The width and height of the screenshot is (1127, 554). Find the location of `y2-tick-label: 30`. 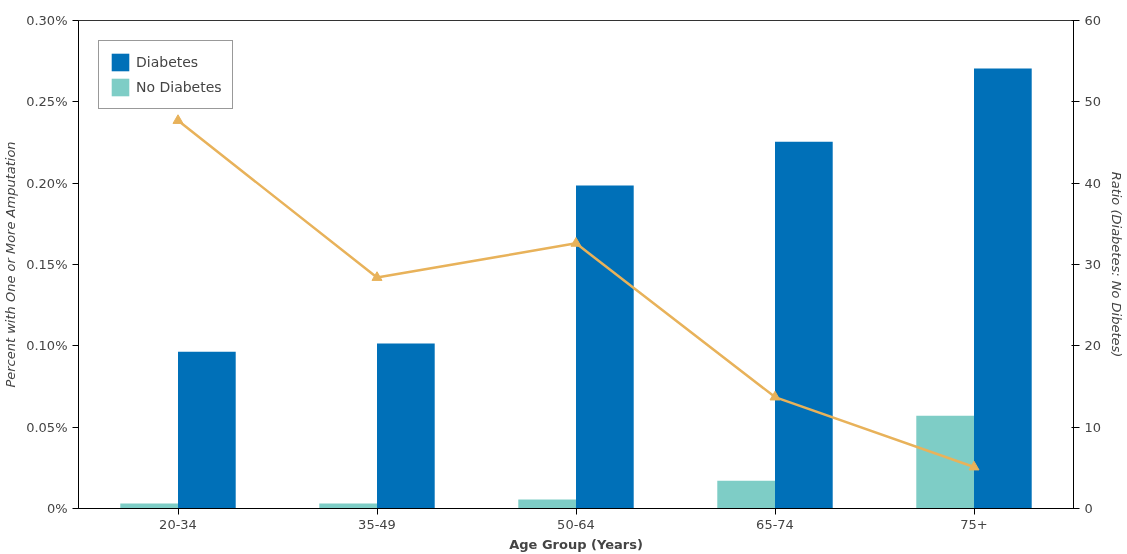

y2-tick-label: 30 is located at coordinates (1093, 264).